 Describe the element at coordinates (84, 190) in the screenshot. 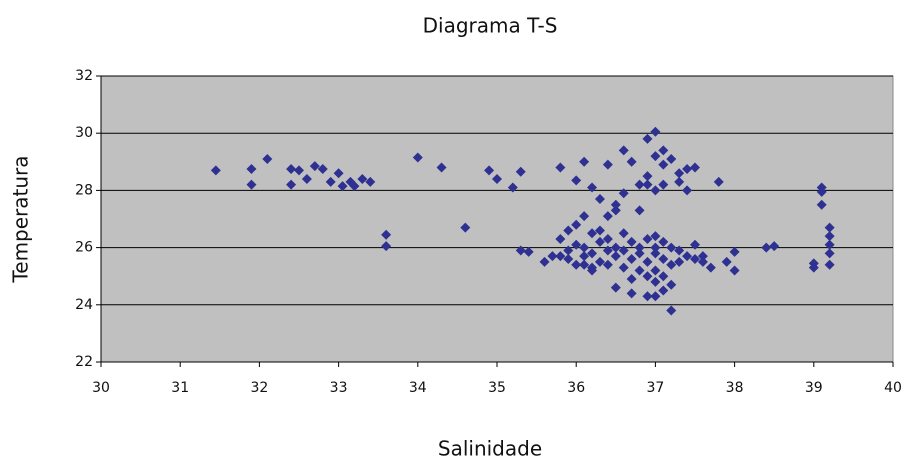

I see `y-tick-label: 28` at that location.